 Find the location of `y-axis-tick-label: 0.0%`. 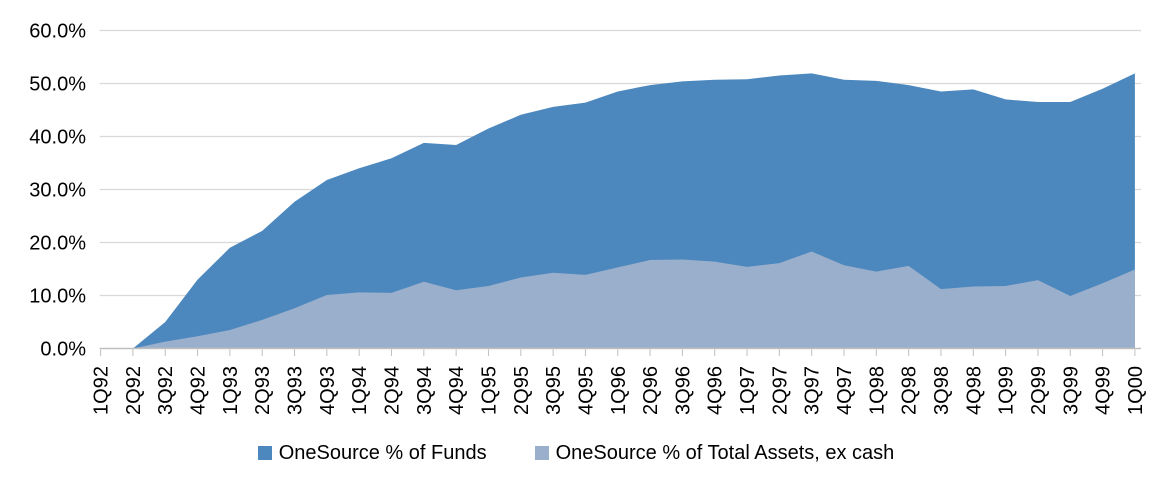

y-axis-tick-label: 0.0% is located at coordinates (63, 350).